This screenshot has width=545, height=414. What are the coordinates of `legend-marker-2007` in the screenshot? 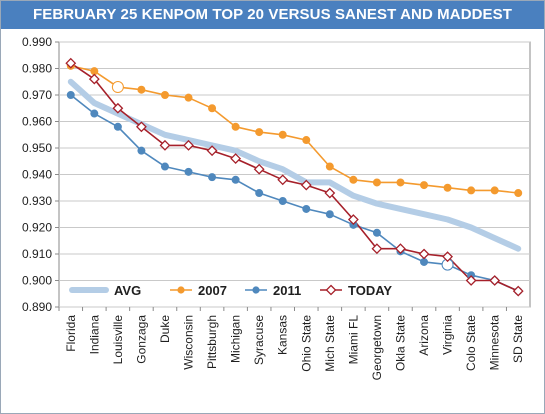 It's located at (181, 290).